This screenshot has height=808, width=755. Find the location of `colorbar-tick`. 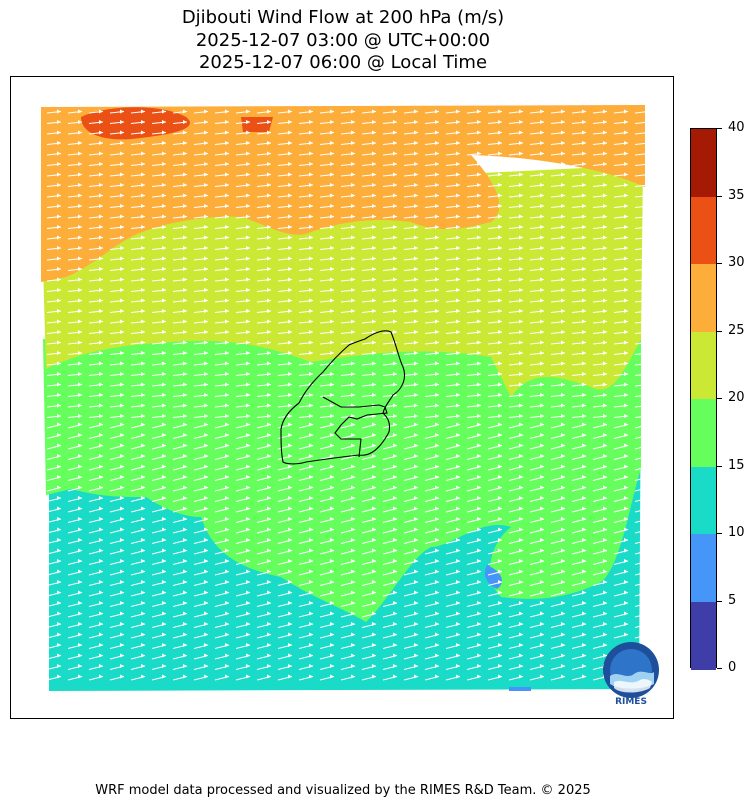

colorbar-tick is located at coordinates (719, 196).